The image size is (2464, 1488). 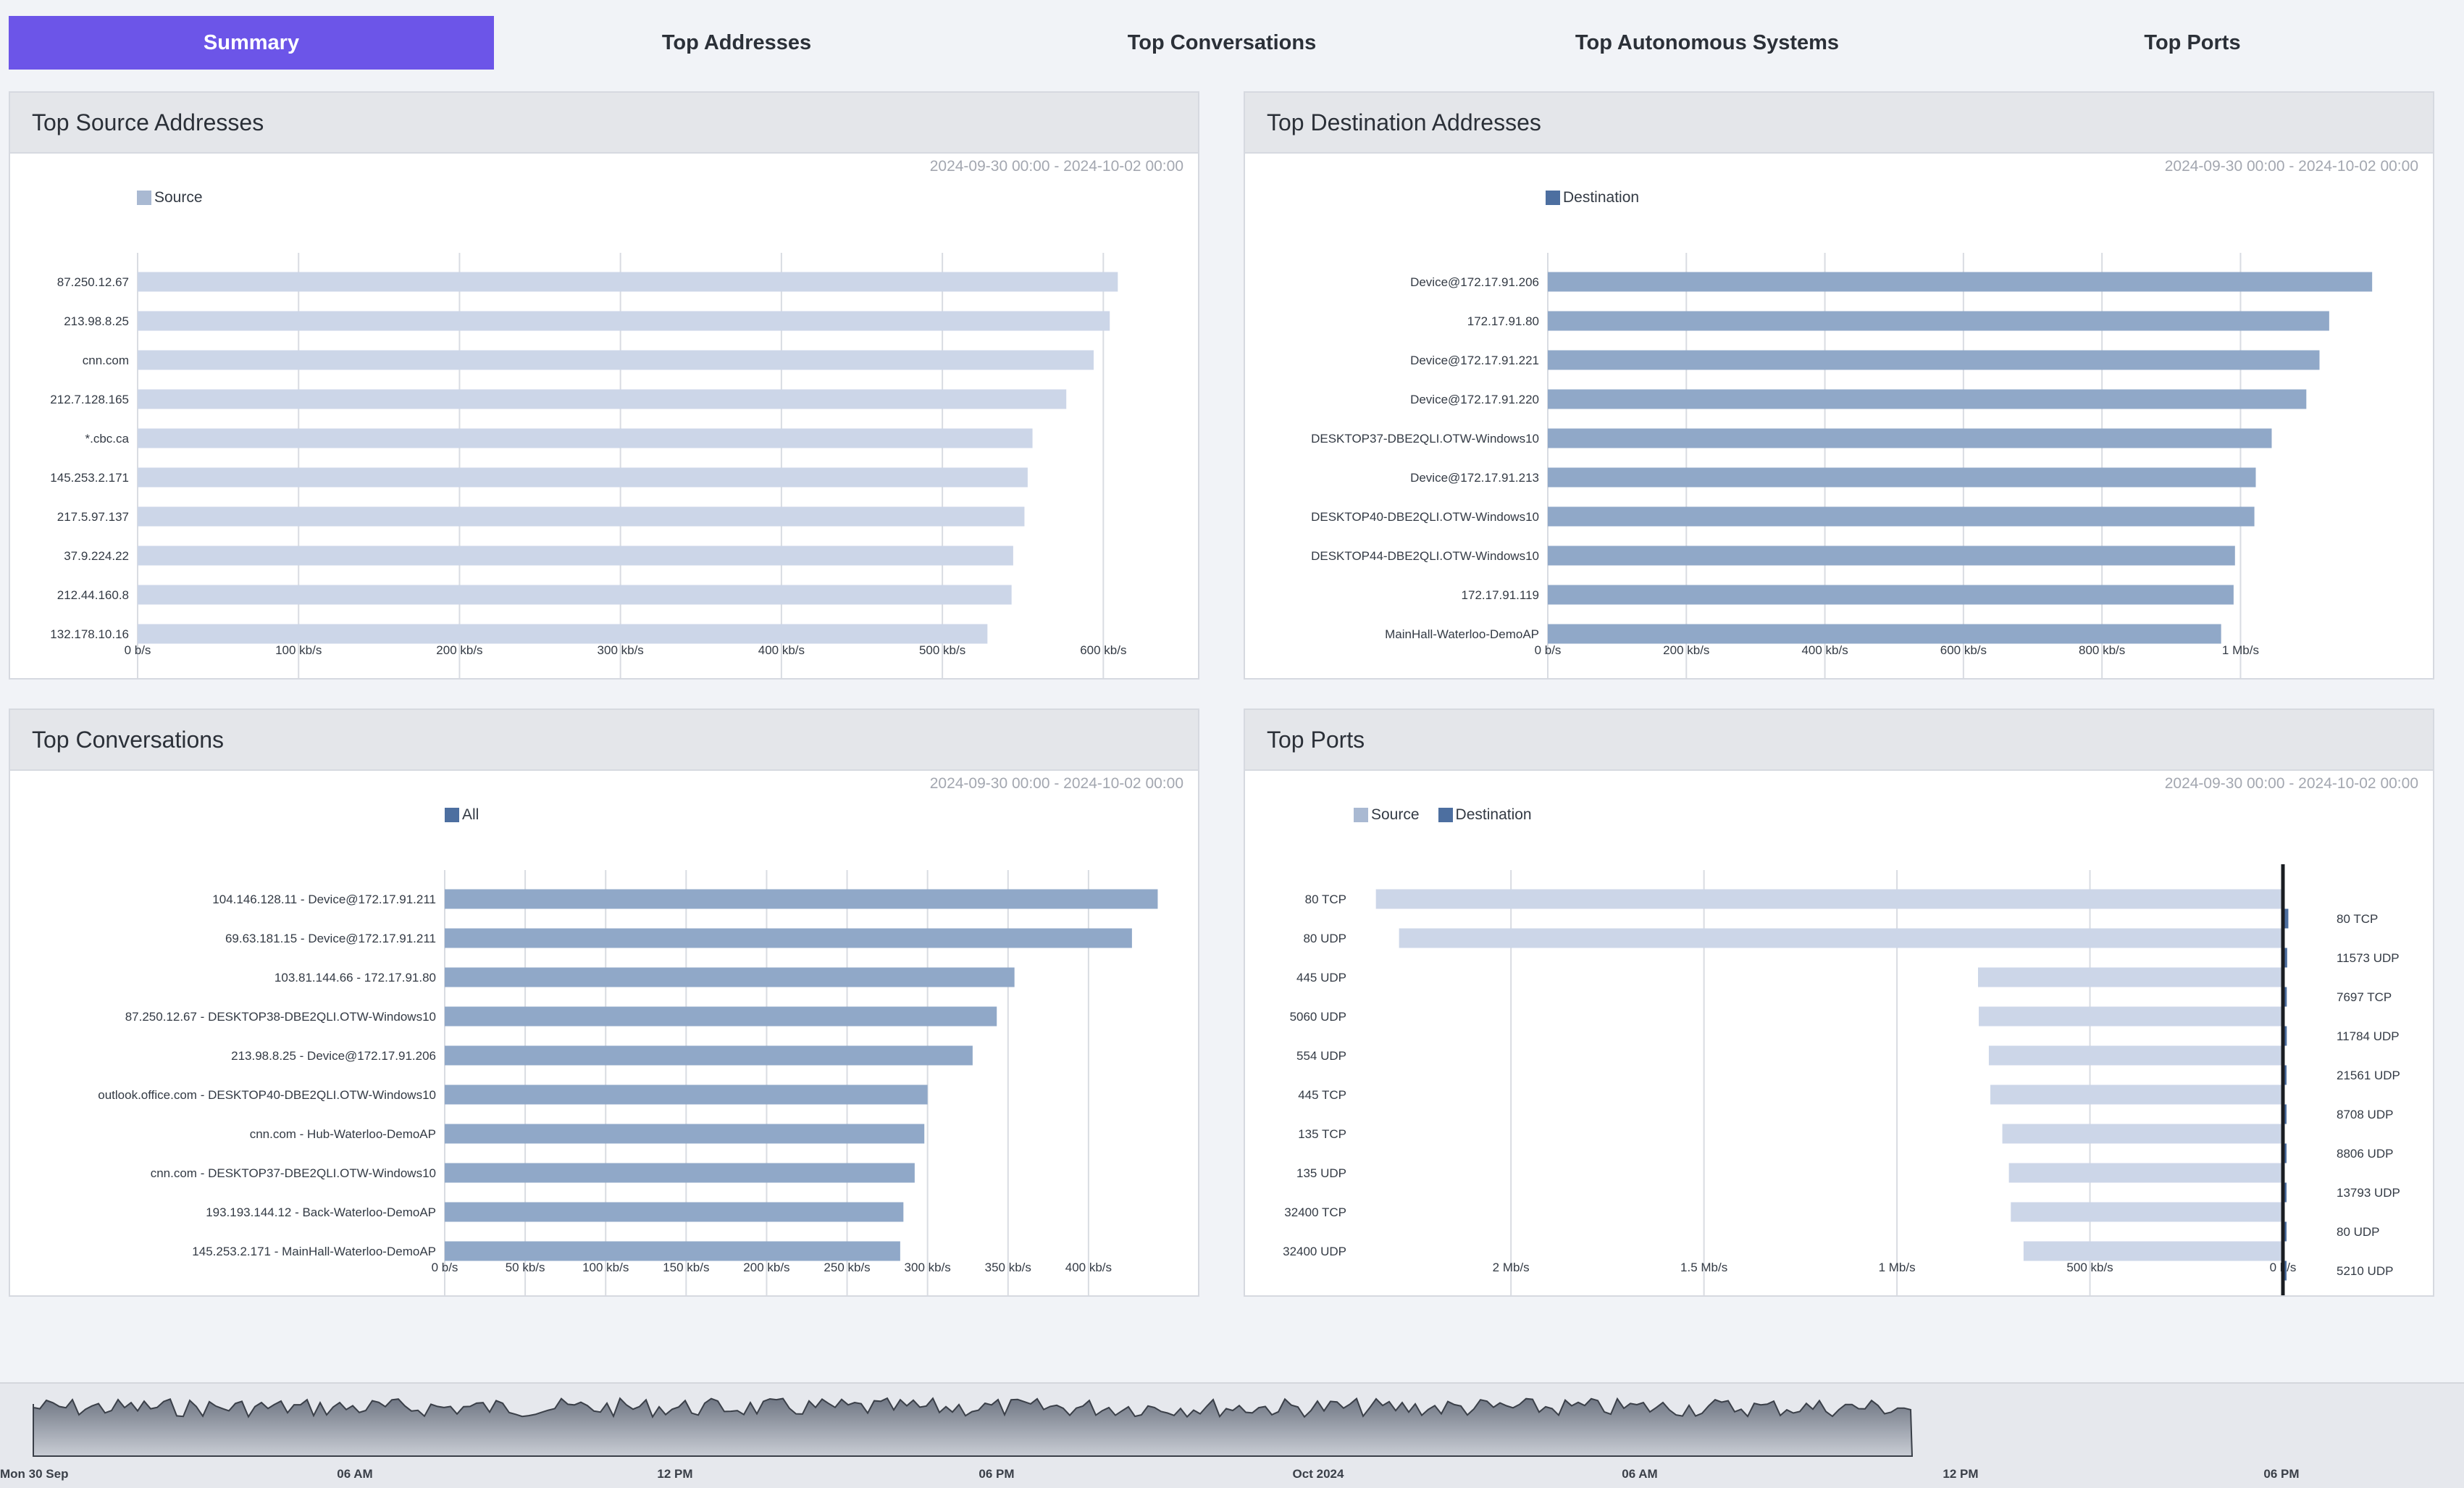 What do you see at coordinates (1553, 198) in the screenshot?
I see `legend-swatch` at bounding box center [1553, 198].